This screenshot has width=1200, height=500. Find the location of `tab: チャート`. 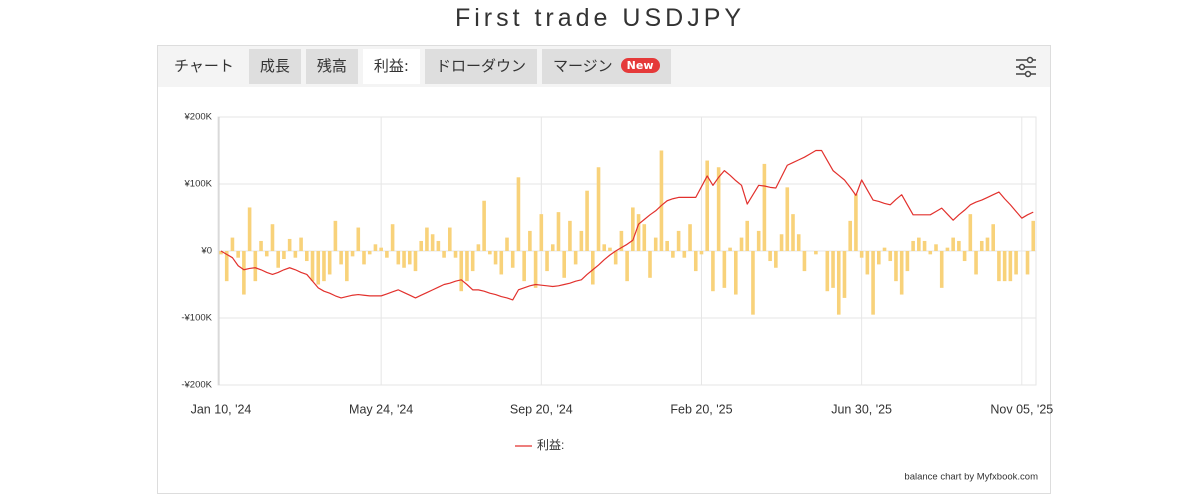

tab: チャート is located at coordinates (203, 66).